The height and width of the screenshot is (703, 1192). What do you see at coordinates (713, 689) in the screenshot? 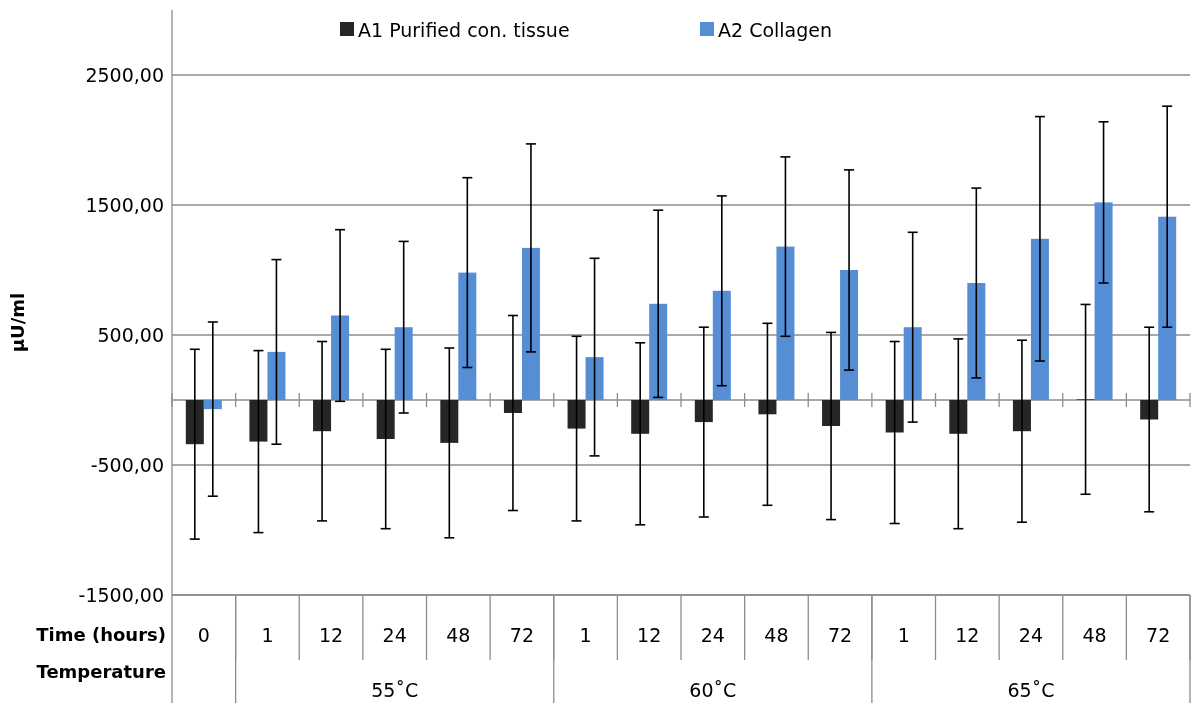
I see `text: 60˚C` at bounding box center [713, 689].